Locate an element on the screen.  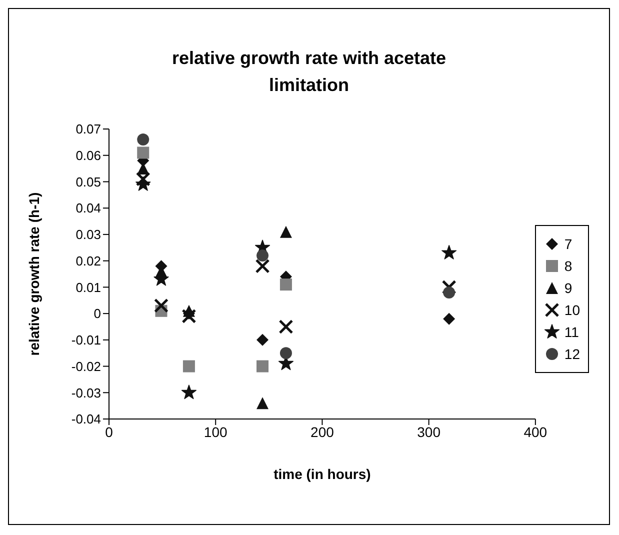
y-tick-label: 0 is located at coordinates (97, 314).